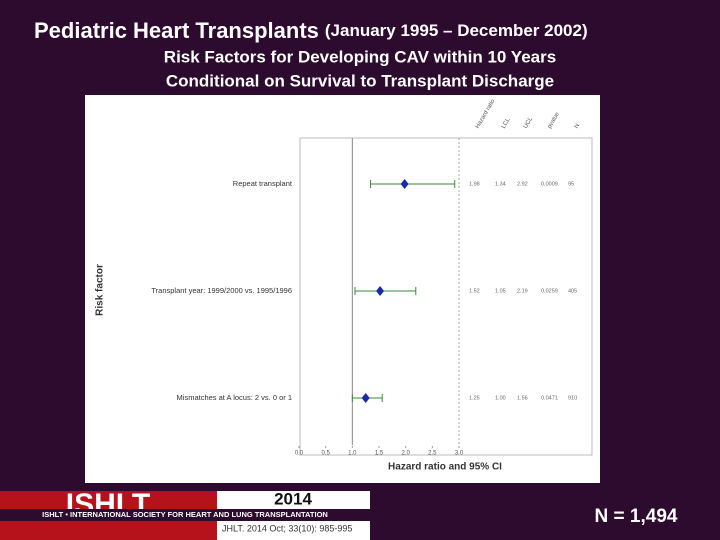  Describe the element at coordinates (500, 291) in the screenshot. I see `table-cell: 1.05` at that location.